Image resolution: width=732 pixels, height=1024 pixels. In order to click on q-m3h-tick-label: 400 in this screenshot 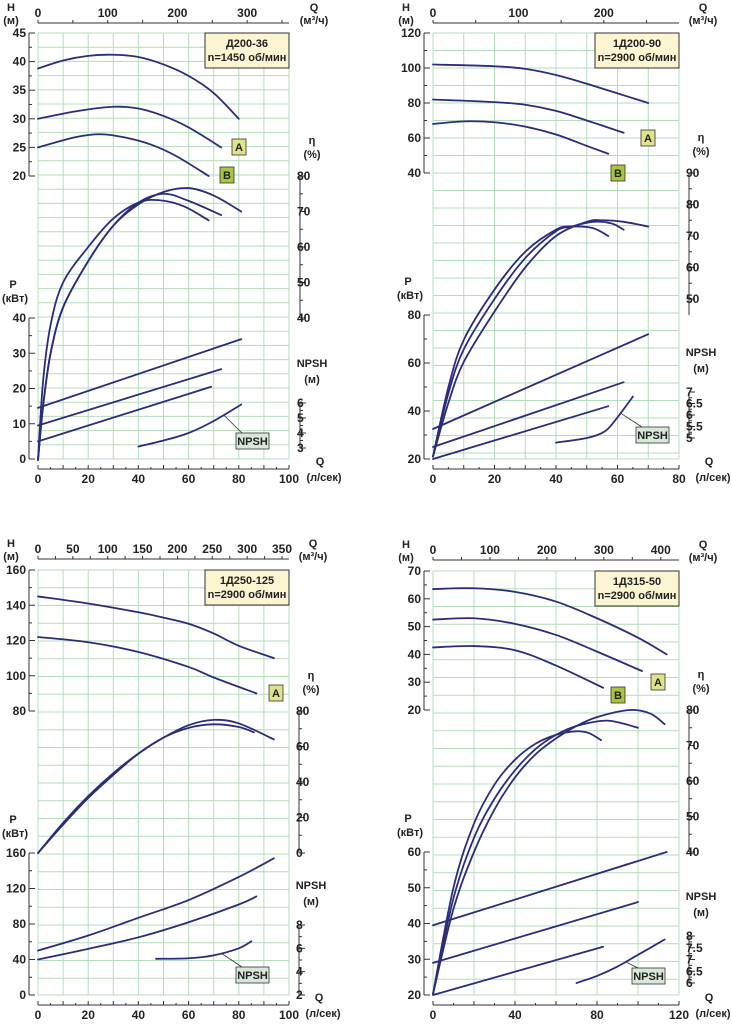, I will do `click(661, 550)`.